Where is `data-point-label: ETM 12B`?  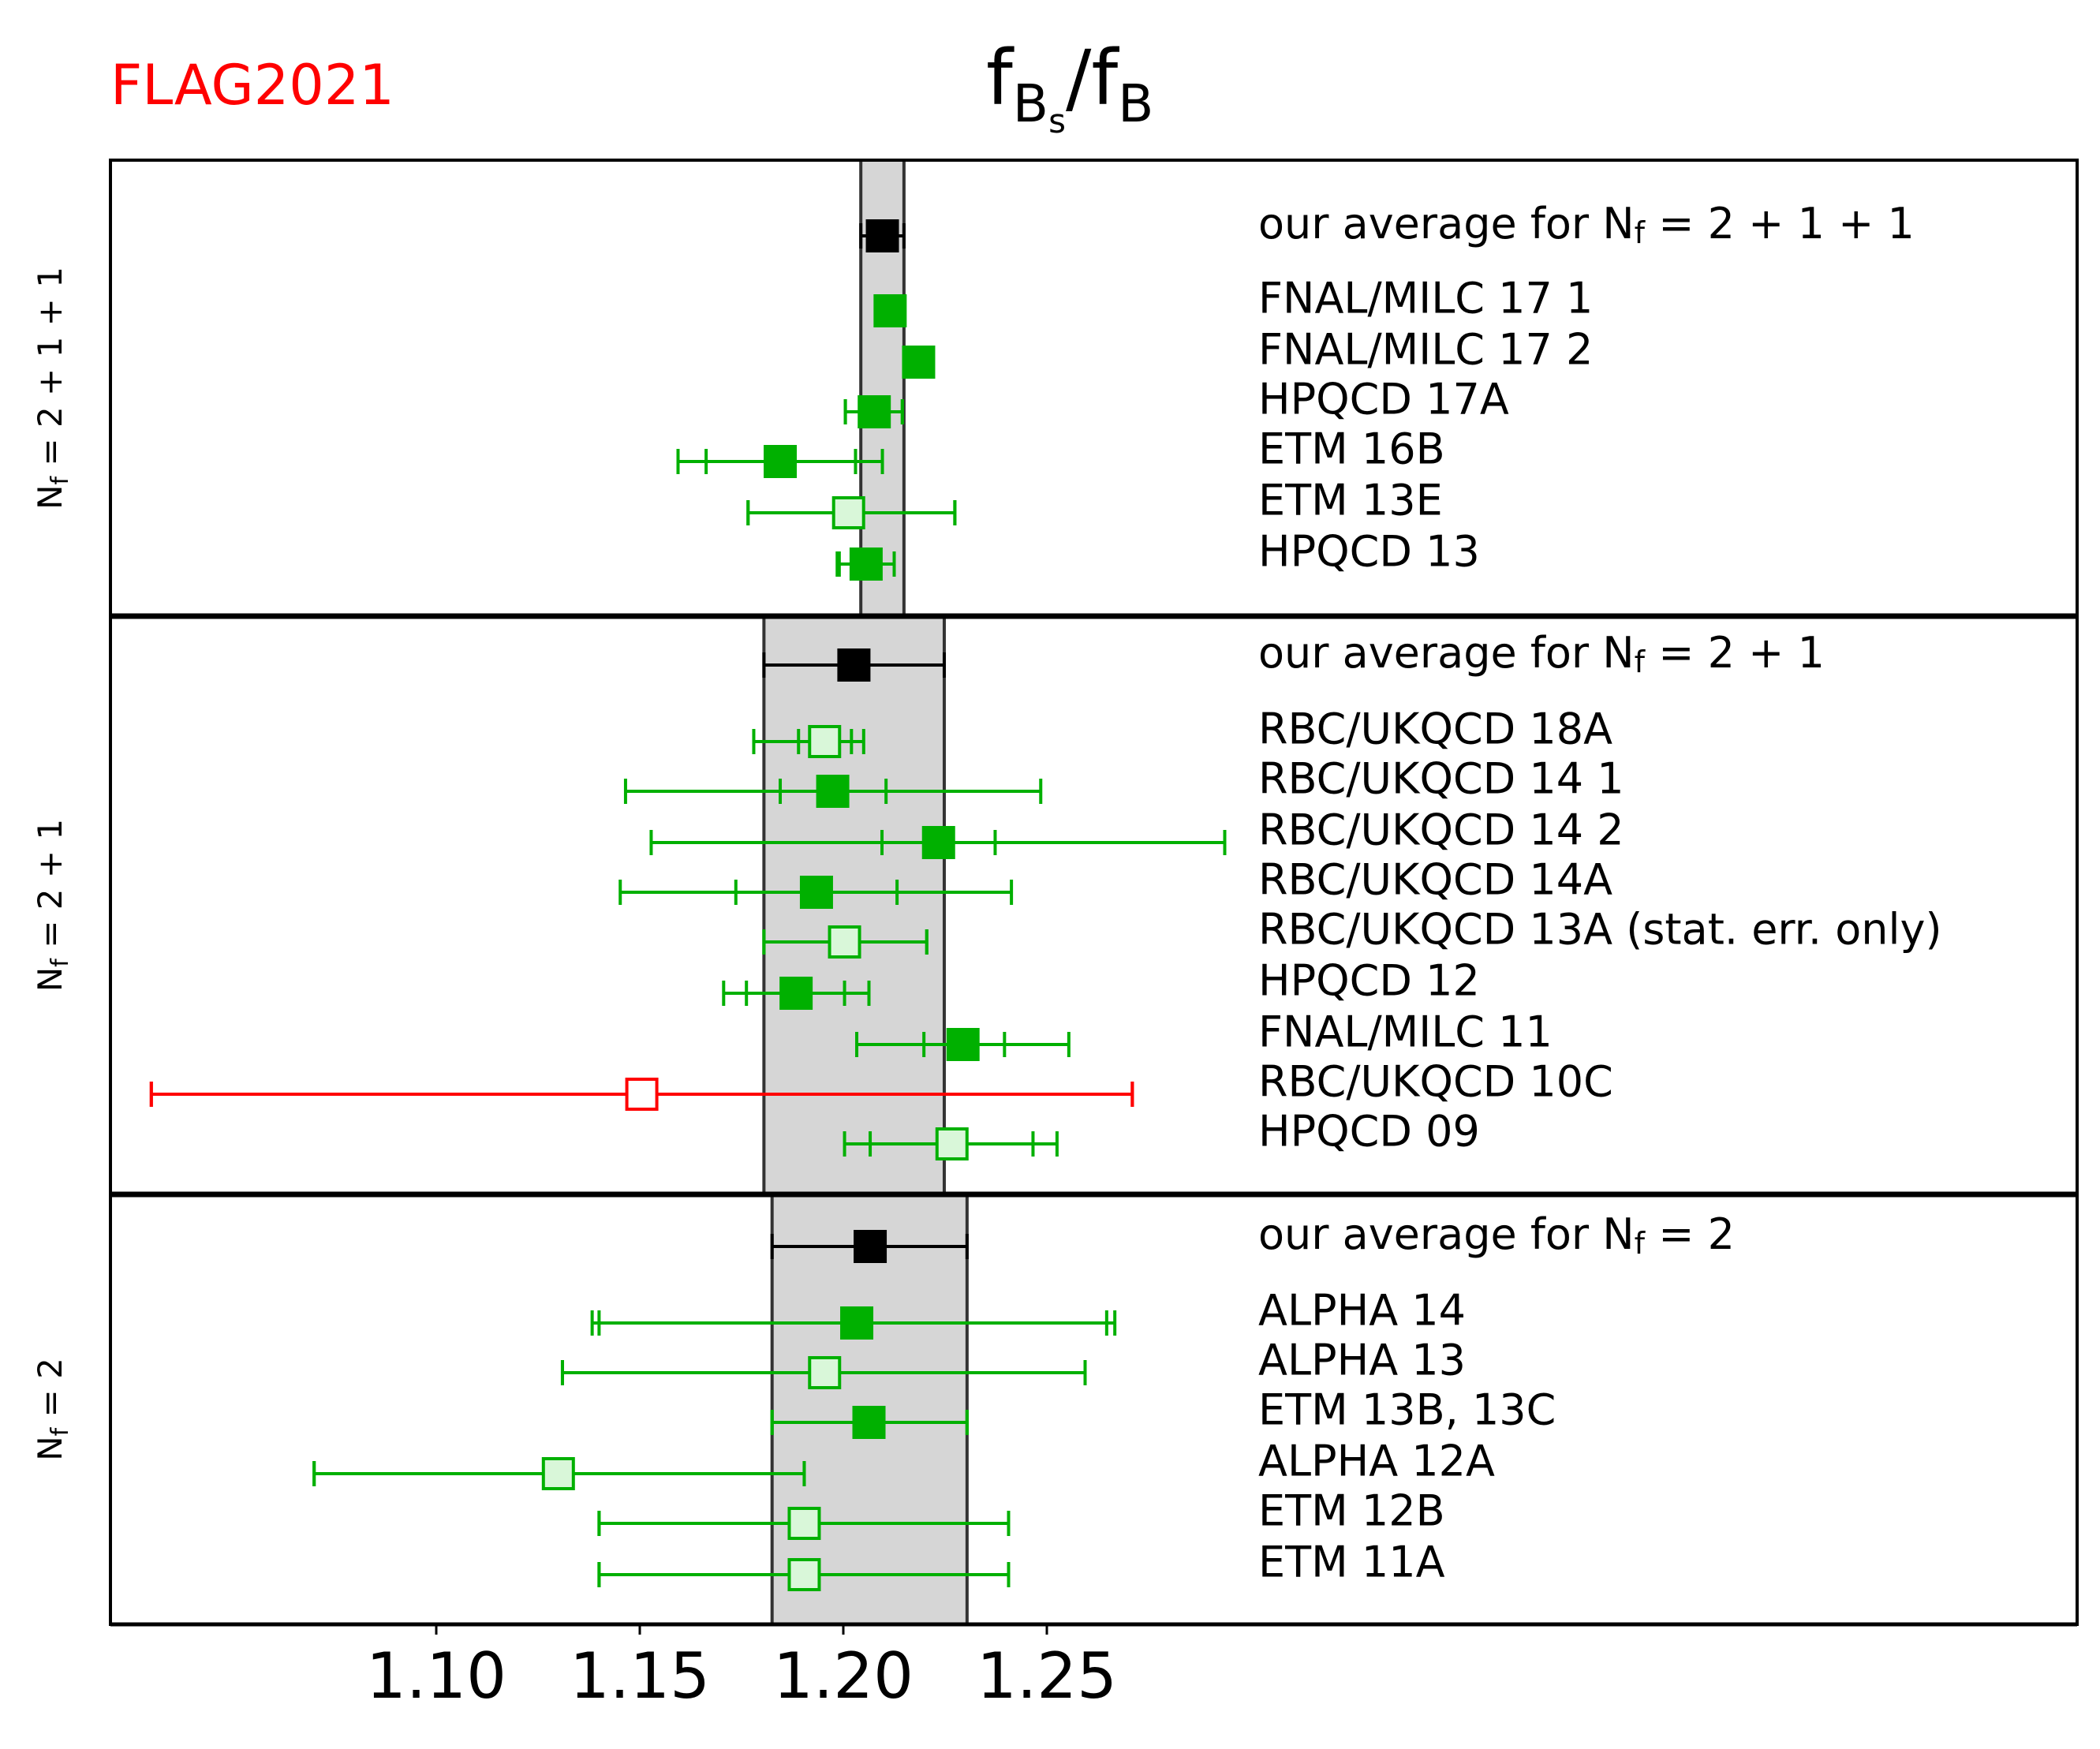 data-point-label: ETM 12B is located at coordinates (1351, 1511).